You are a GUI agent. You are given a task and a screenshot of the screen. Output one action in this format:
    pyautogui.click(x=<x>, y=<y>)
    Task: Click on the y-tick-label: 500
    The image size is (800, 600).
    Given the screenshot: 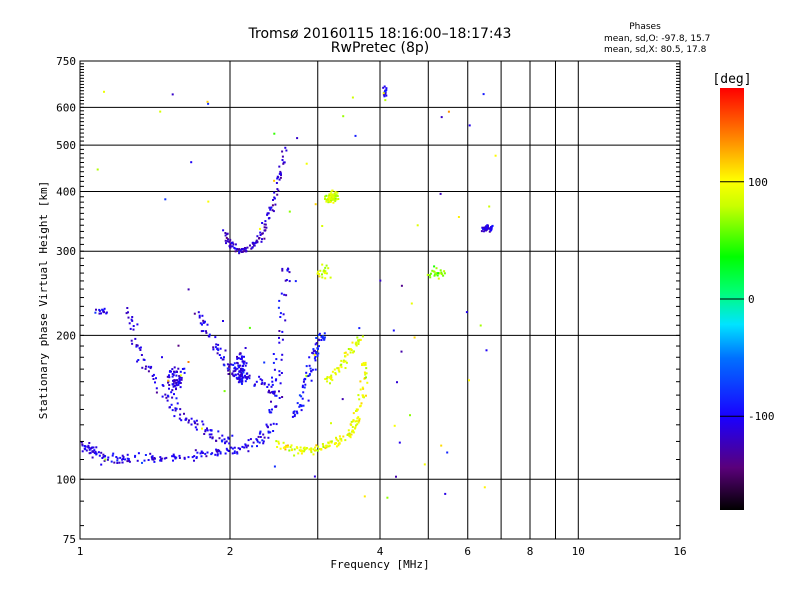 What is the action you would take?
    pyautogui.click(x=66, y=145)
    